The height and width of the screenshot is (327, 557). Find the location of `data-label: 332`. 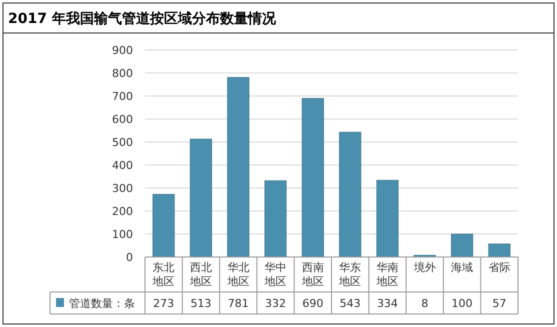

data-label: 332 is located at coordinates (275, 303).